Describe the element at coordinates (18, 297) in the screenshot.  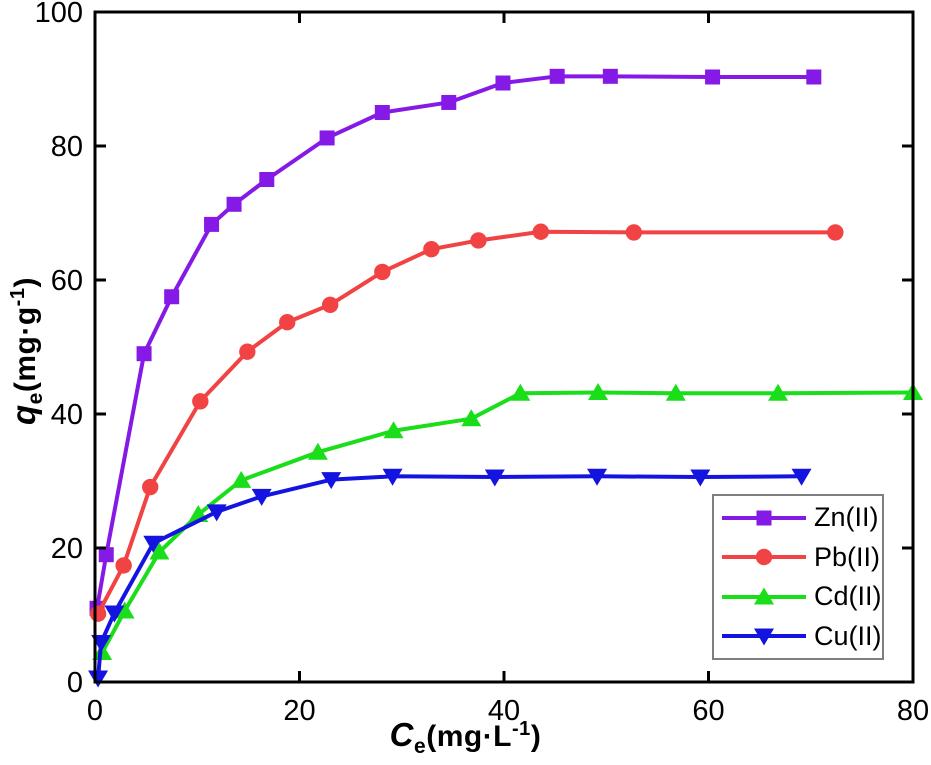
I see `y-axis-superscript: -1` at that location.